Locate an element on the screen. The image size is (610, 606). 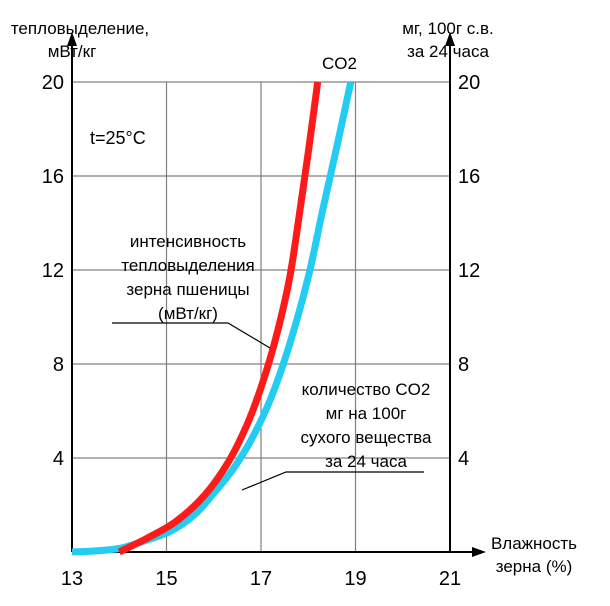
y-left-tick-label-4: 4 is located at coordinates (58, 459).